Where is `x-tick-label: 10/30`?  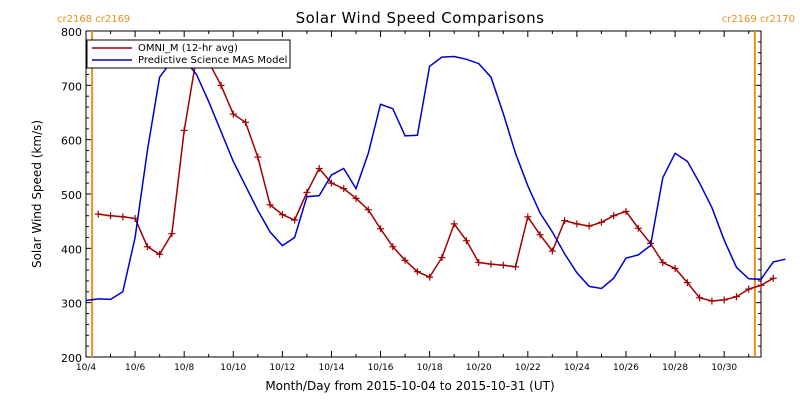
x-tick-label: 10/30 is located at coordinates (724, 368).